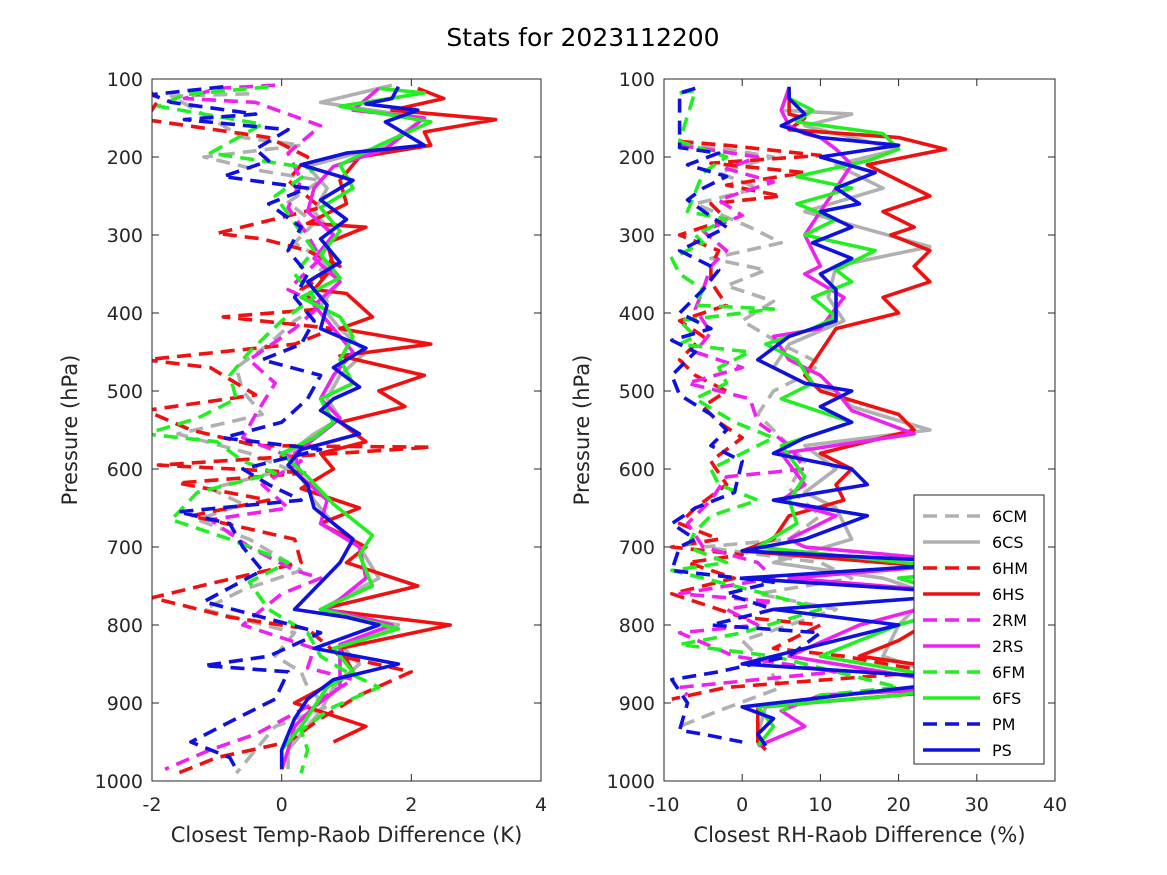  I want to click on legend-label-6fs: 6FS, so click(1006, 698).